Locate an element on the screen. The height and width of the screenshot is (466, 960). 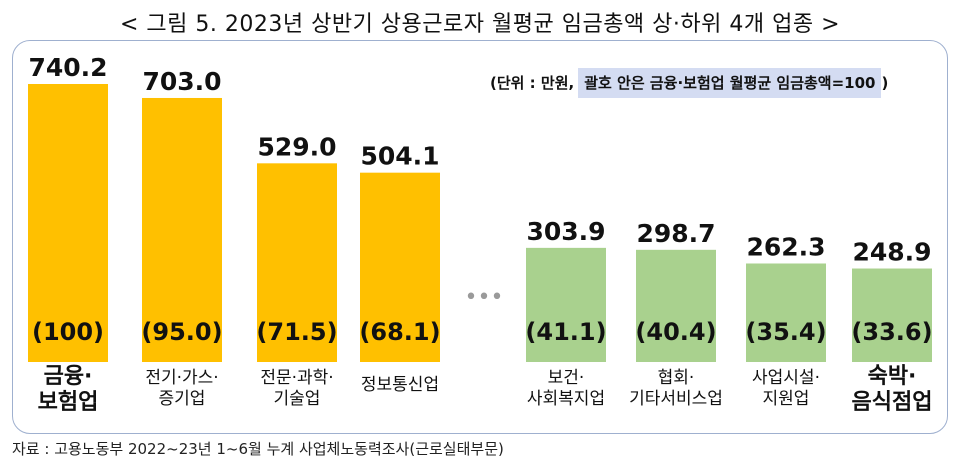
category-label-7-line-2: 지원업 is located at coordinates (786, 399).